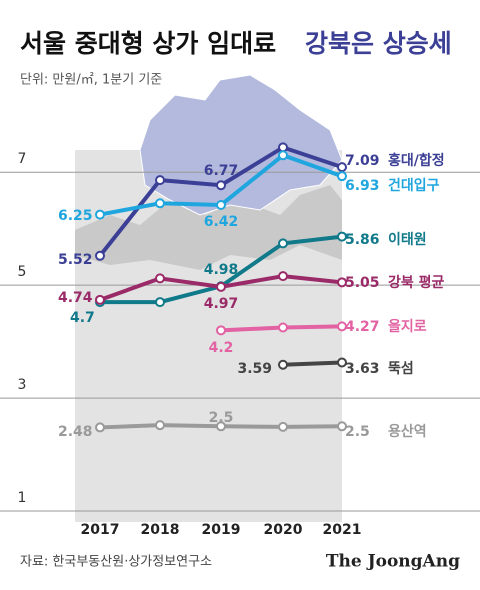 The image size is (480, 590). What do you see at coordinates (407, 431) in the screenshot?
I see `series-name: 용산역` at bounding box center [407, 431].